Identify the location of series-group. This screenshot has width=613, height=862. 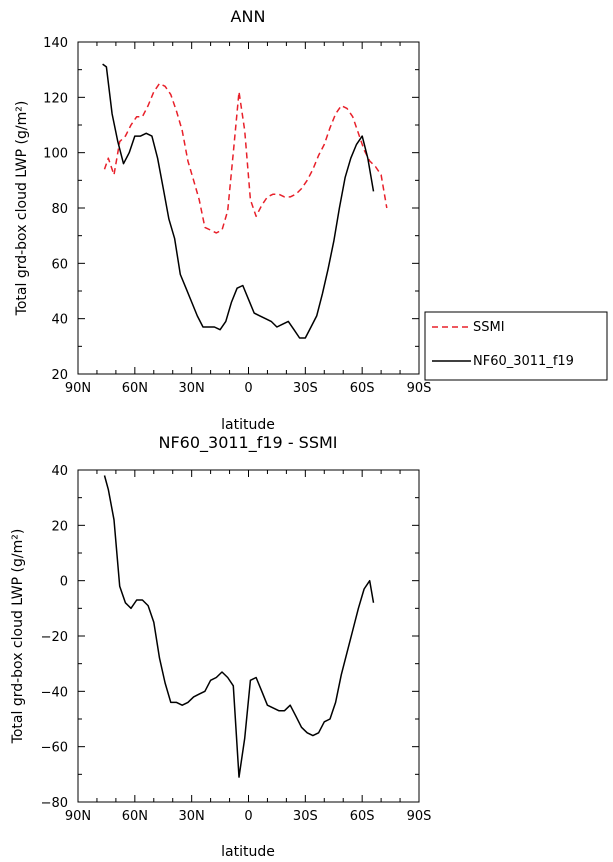
(245, 201).